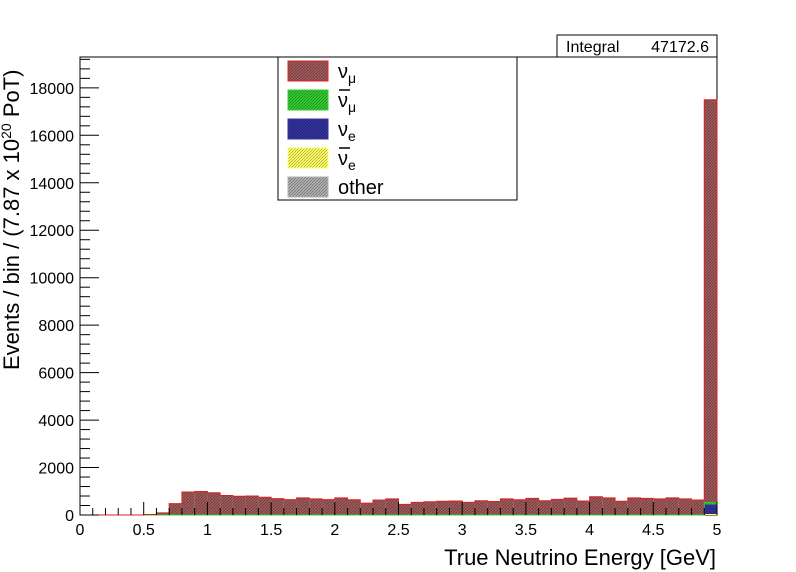 This screenshot has width=796, height=572. I want to click on y-tick-label: 18000, so click(52, 89).